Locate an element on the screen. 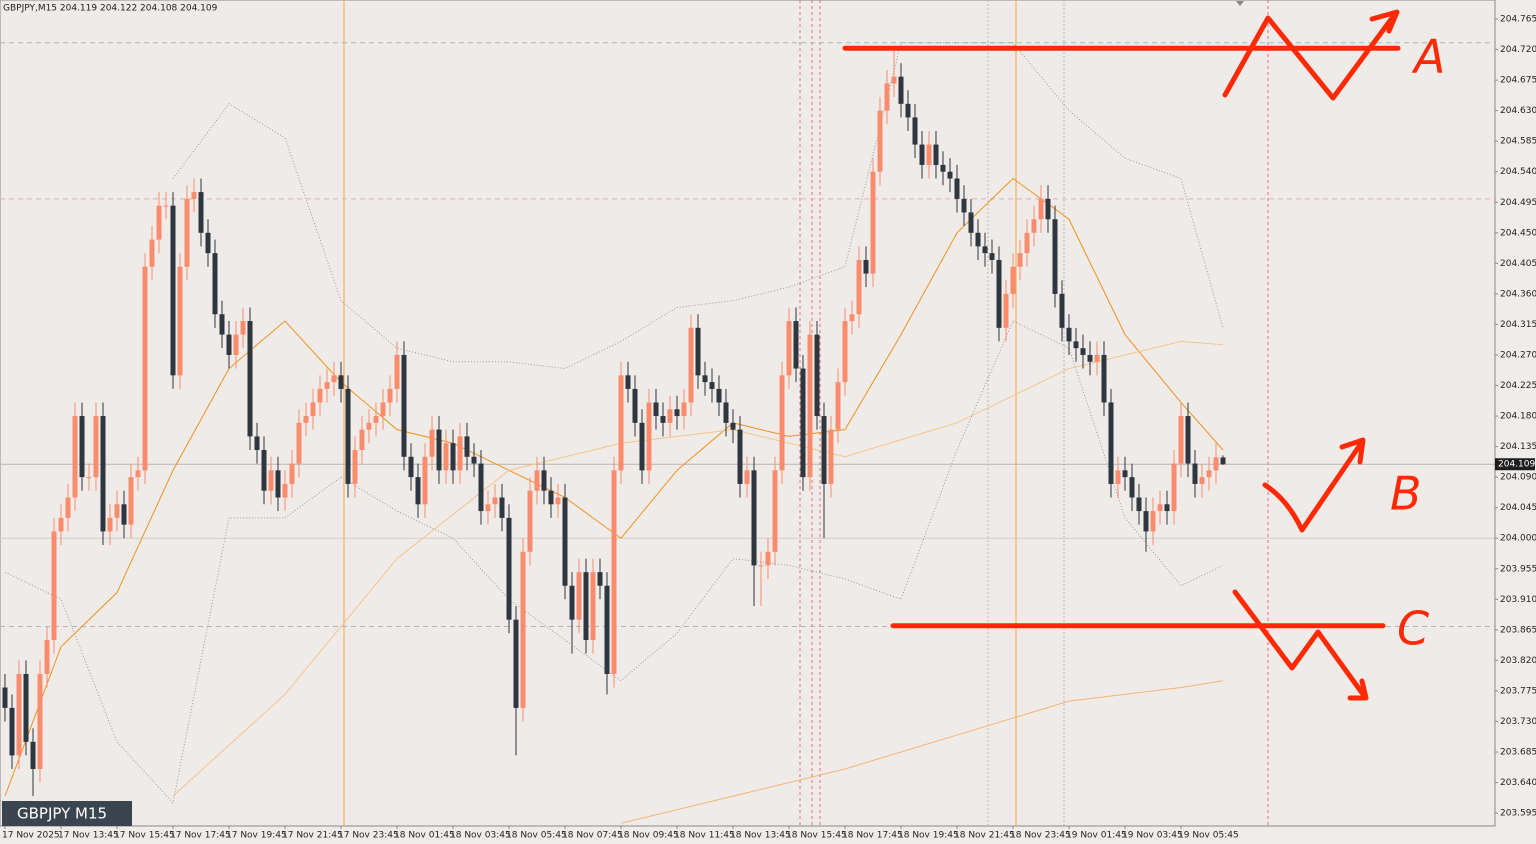  y-tick-label: 203.910 is located at coordinates (1518, 600).